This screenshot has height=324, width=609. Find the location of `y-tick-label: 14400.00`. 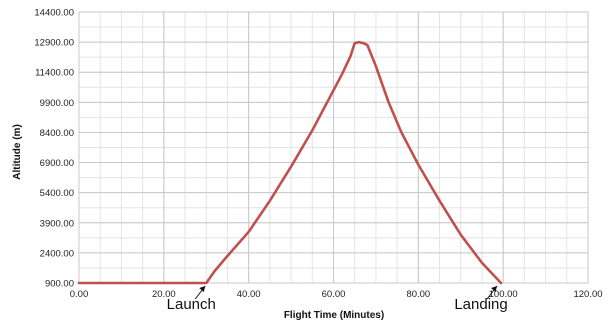

y-tick-label: 14400.00 is located at coordinates (54, 13).